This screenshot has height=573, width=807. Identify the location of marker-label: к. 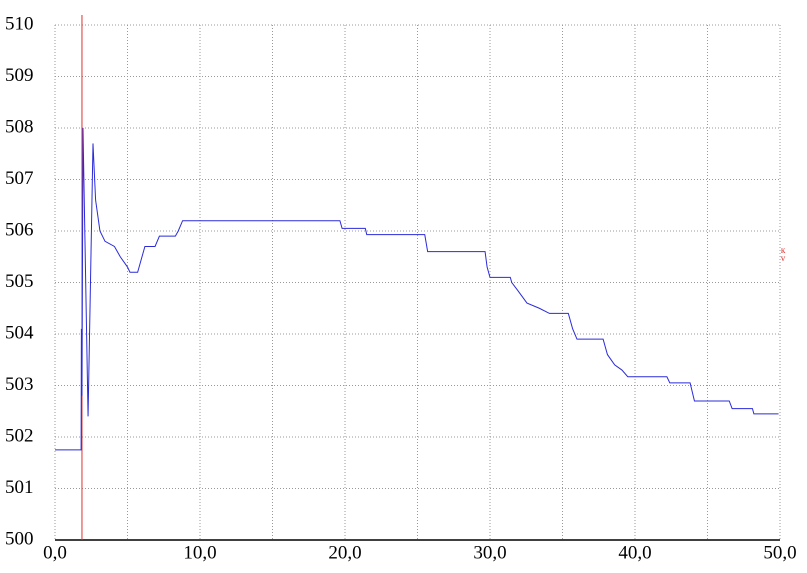
(783, 250).